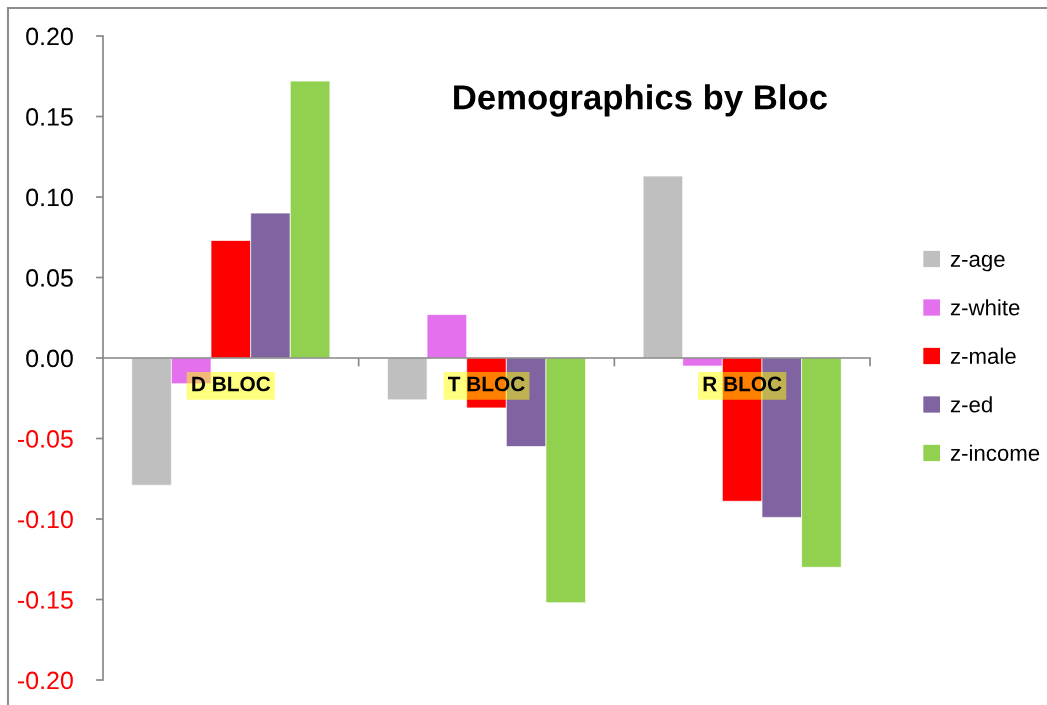  What do you see at coordinates (49, 197) in the screenshot?
I see `y-tick-label: 0.10` at bounding box center [49, 197].